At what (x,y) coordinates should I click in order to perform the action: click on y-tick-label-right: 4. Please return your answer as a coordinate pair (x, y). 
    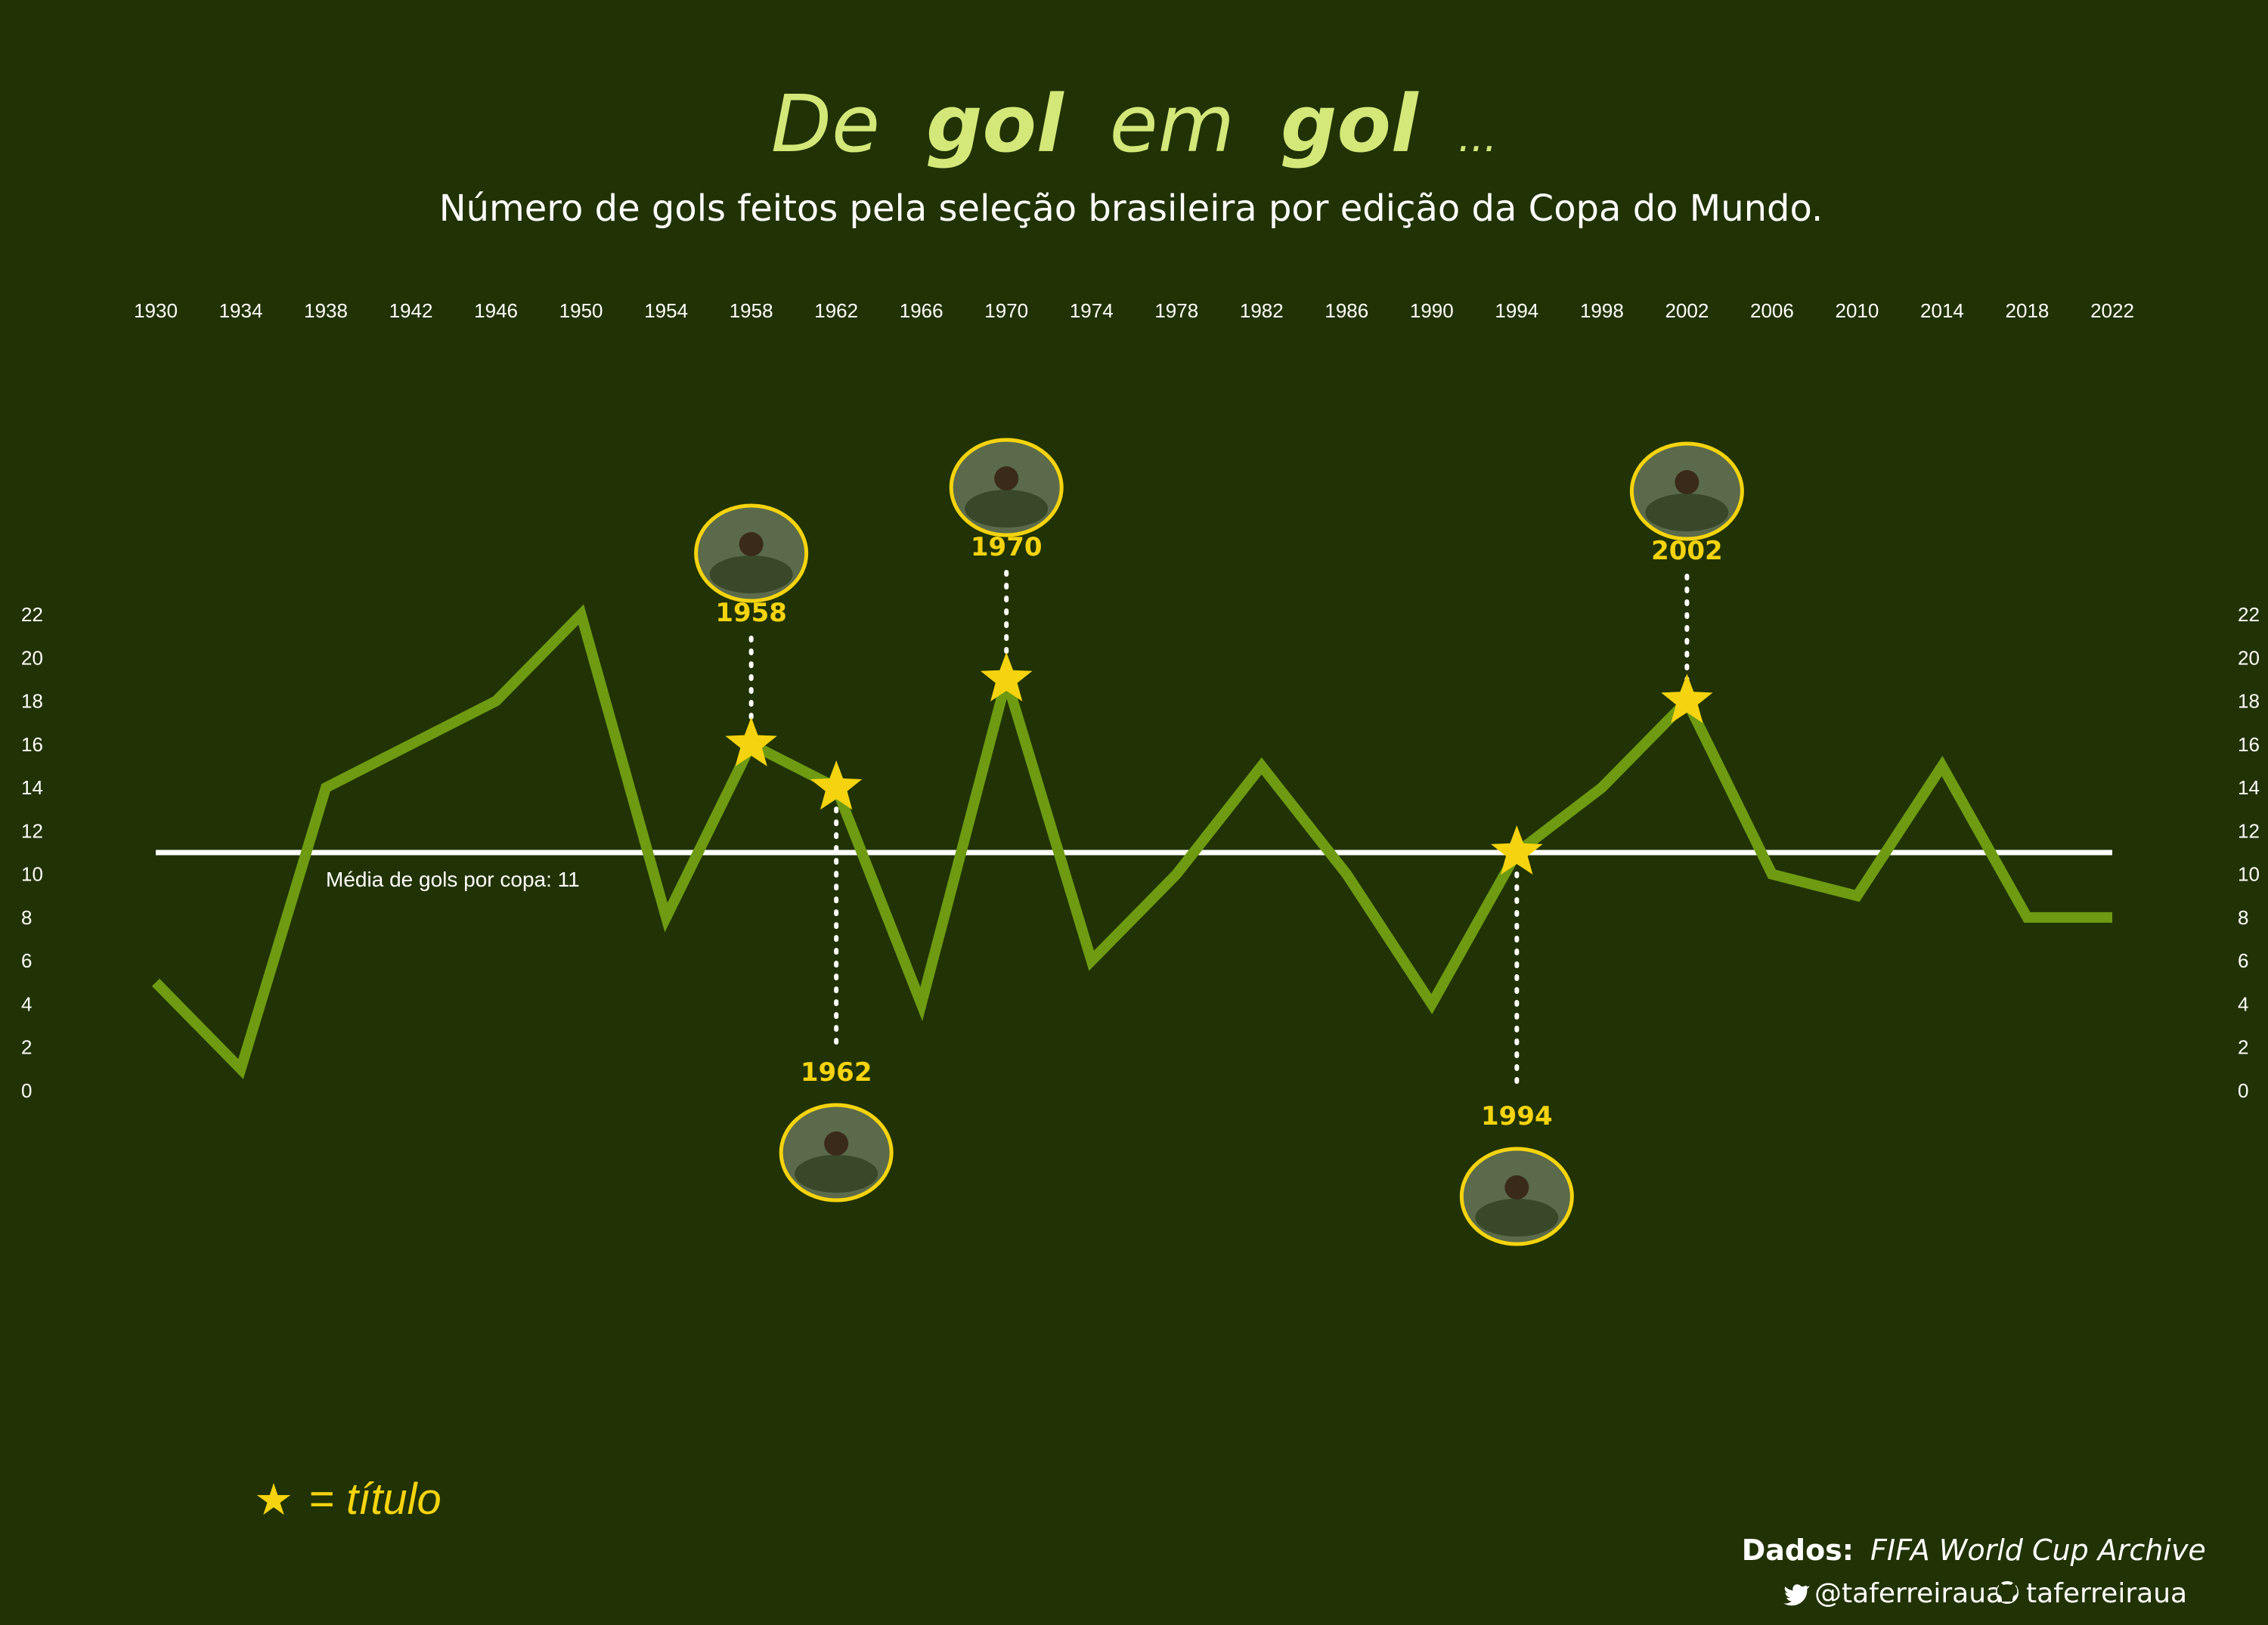
    Looking at the image, I should click on (2243, 1003).